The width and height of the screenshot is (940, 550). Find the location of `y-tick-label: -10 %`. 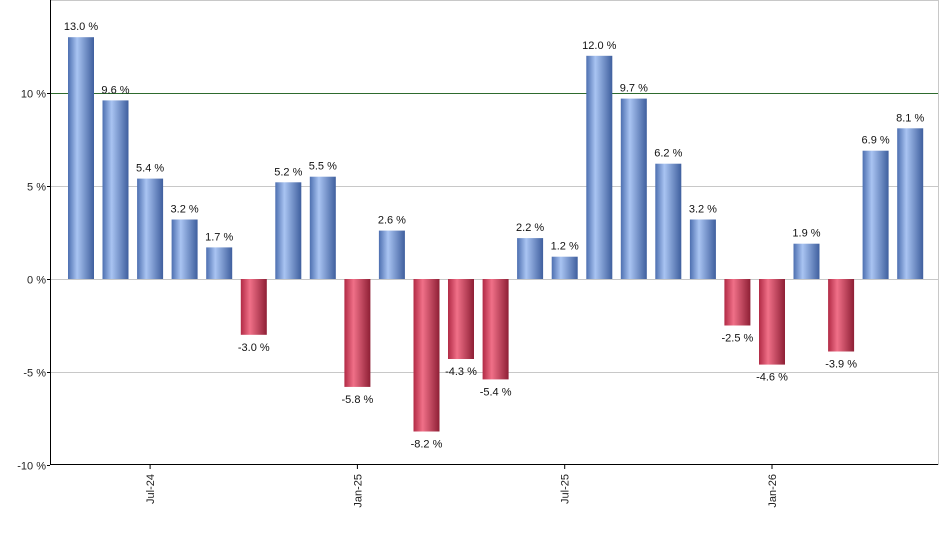

y-tick-label: -10 % is located at coordinates (31, 467).